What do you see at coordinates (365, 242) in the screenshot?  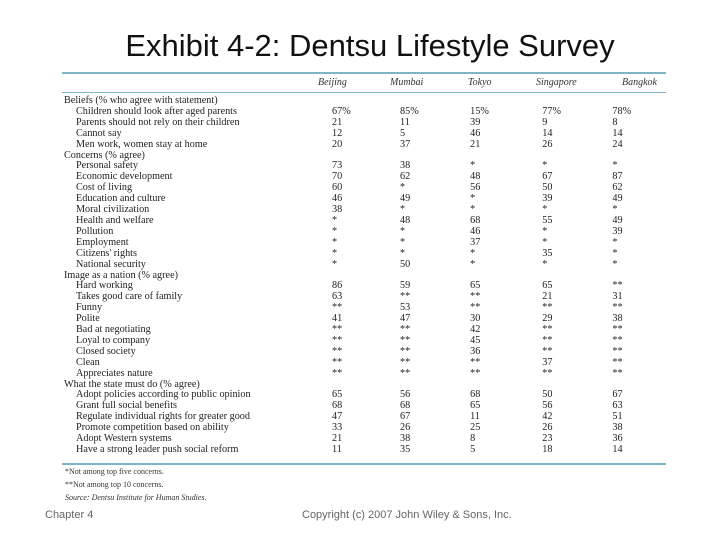 I see `table-row: Employment * * 37 * *` at bounding box center [365, 242].